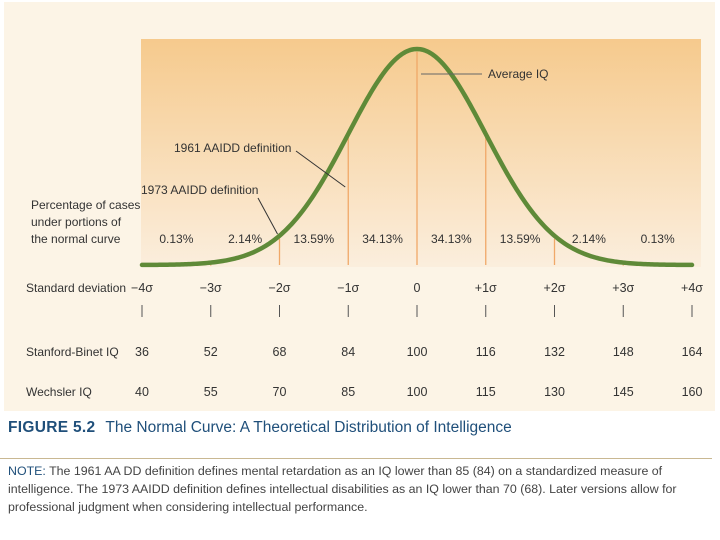 The width and height of the screenshot is (720, 540). Describe the element at coordinates (623, 288) in the screenshot. I see `row-value: +3σ` at that location.